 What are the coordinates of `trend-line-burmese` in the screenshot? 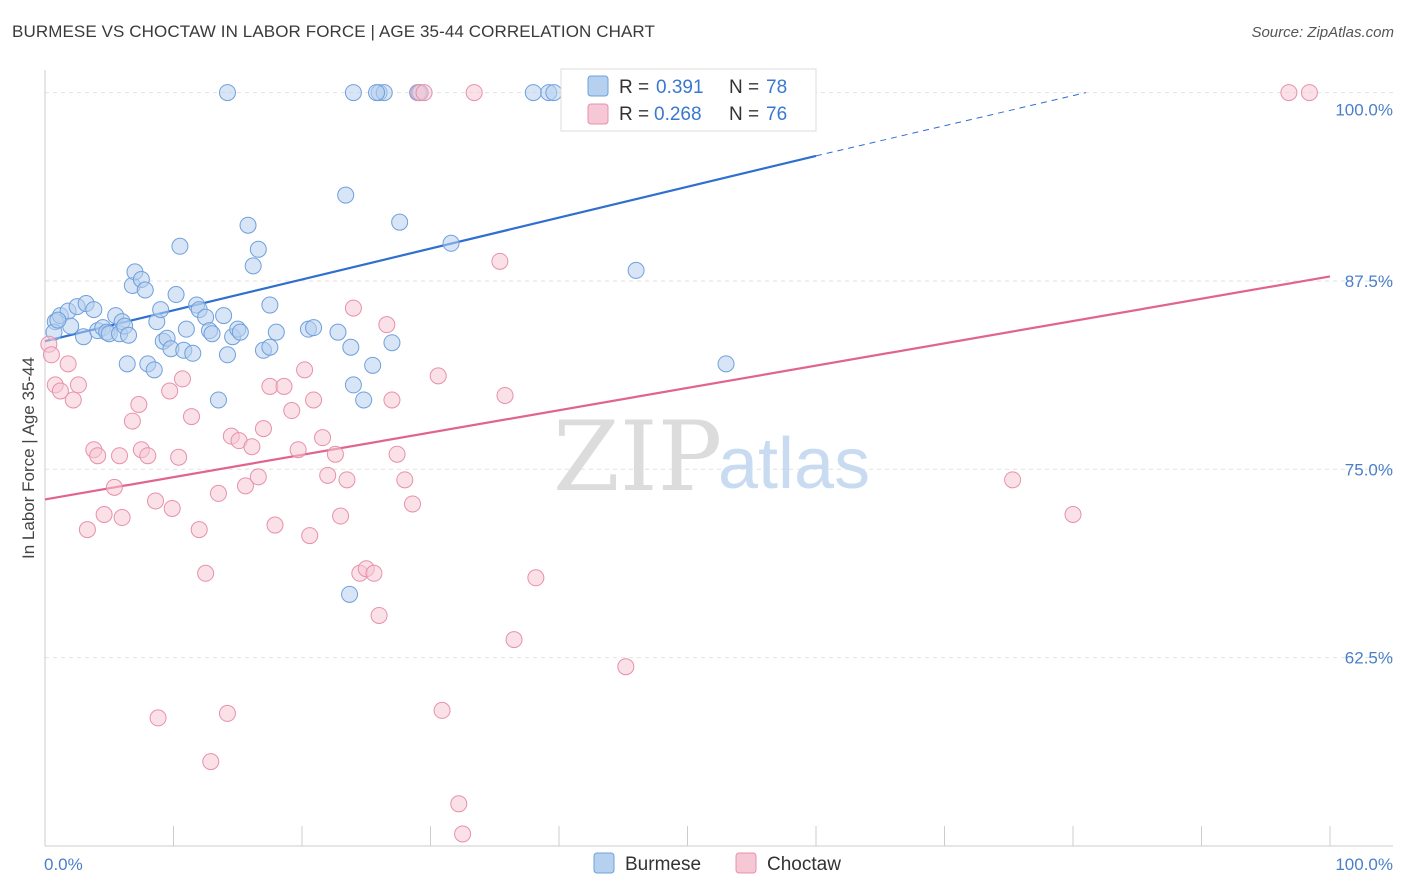 It's located at (430, 248).